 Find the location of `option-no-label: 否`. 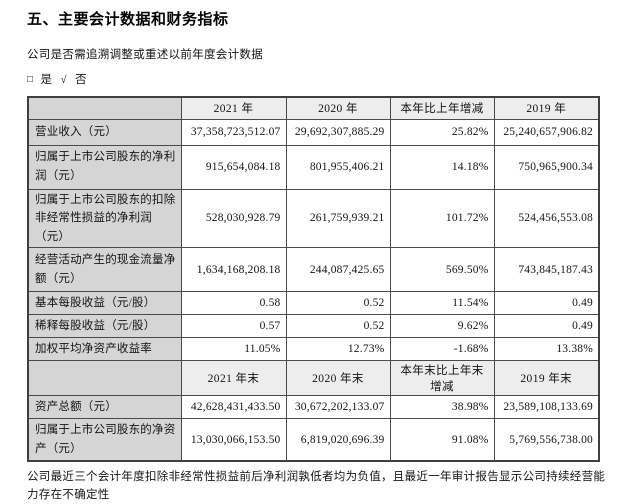

option-no-label: 否 is located at coordinates (81, 80).